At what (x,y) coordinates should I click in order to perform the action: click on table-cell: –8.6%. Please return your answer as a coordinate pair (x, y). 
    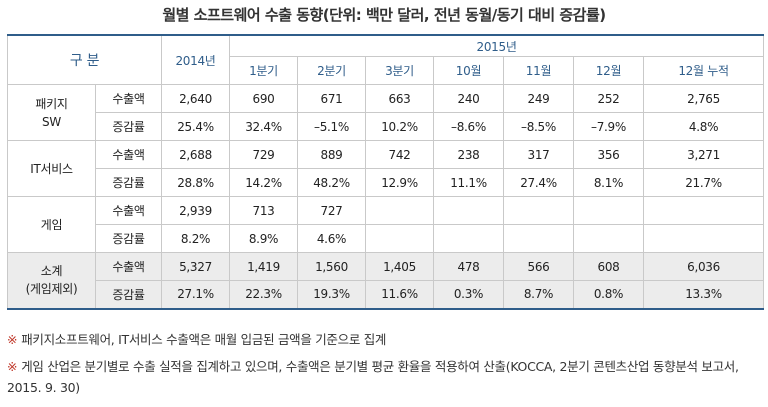
    Looking at the image, I should click on (468, 126).